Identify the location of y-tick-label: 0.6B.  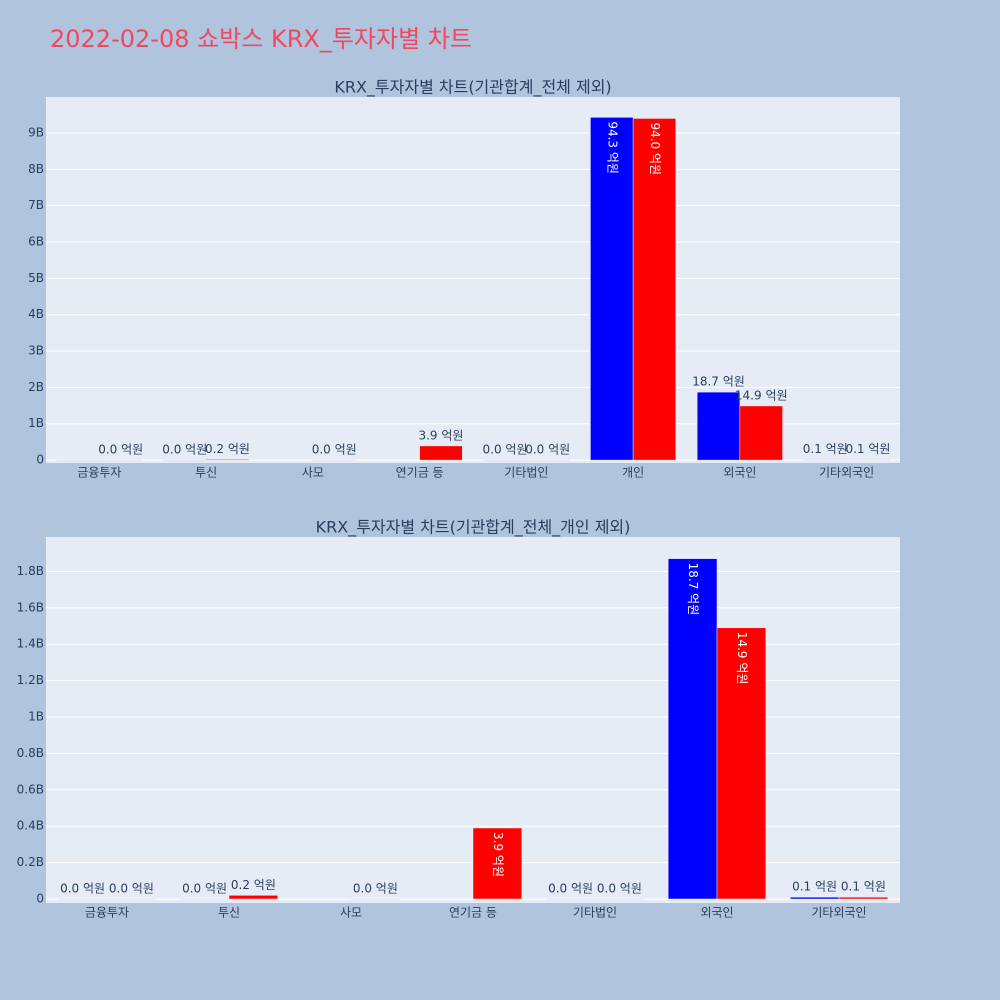
(30, 789).